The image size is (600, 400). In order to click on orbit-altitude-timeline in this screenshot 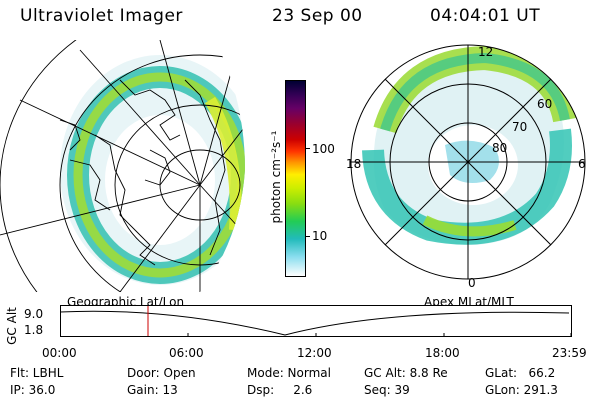, I will do `click(316, 321)`.